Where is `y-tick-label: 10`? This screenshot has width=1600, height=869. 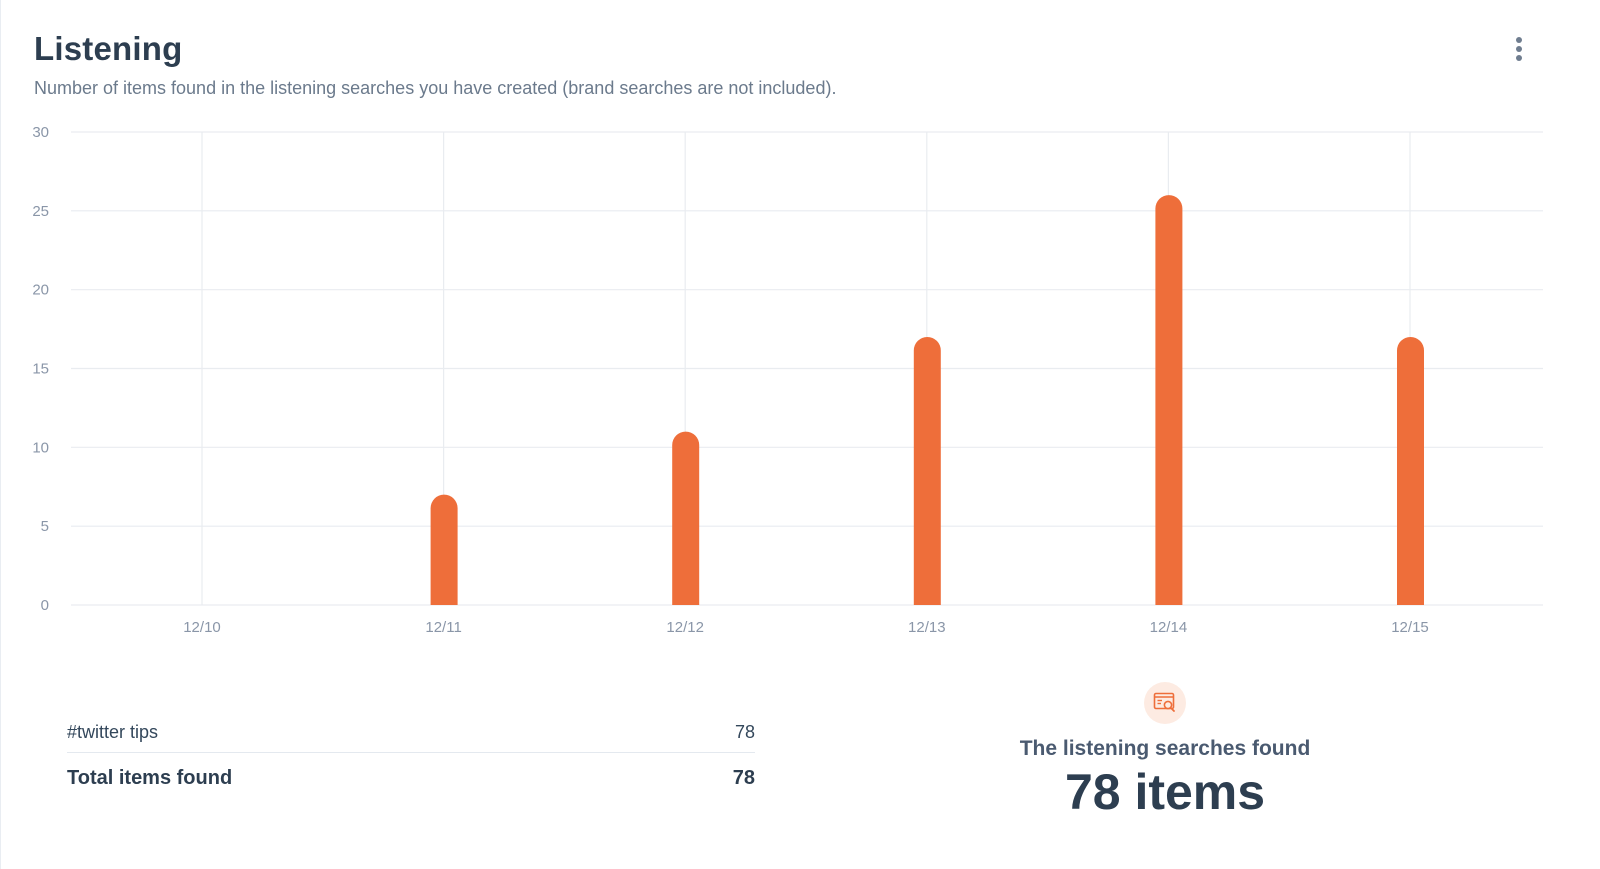
y-tick-label: 10 is located at coordinates (40, 447).